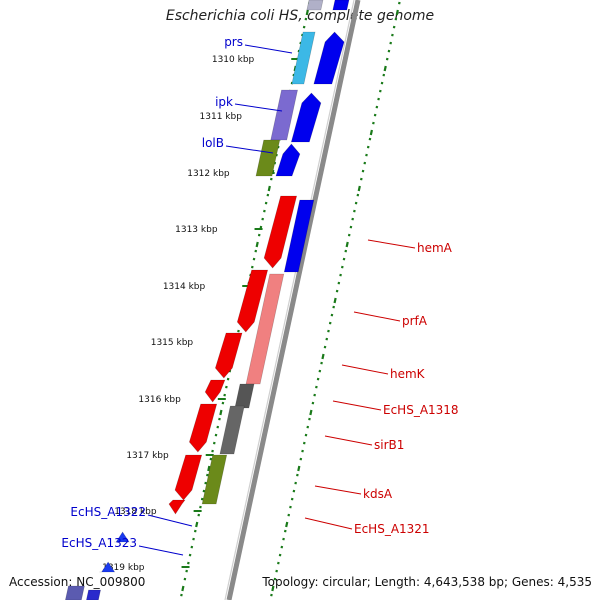 The height and width of the screenshot is (600, 600). What do you see at coordinates (329, 58) in the screenshot?
I see `gene-prs-arrow` at bounding box center [329, 58].